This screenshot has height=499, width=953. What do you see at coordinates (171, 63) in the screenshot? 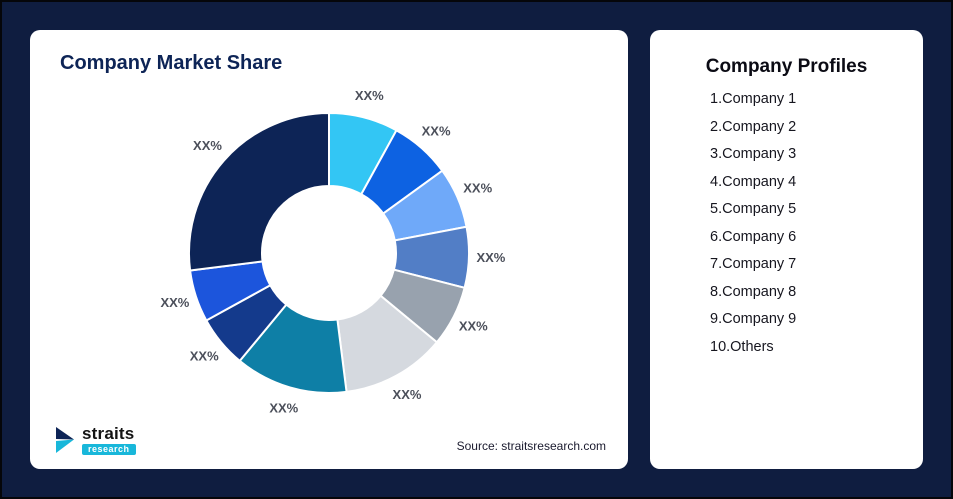
I see `chart-title: Company Market Share` at bounding box center [171, 63].